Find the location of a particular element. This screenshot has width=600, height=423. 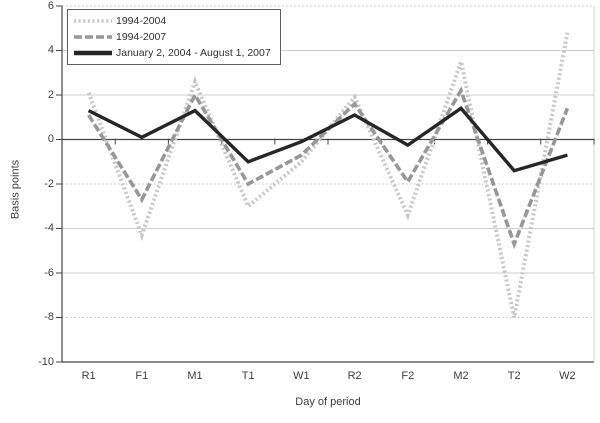

y-tick-label: 4 is located at coordinates (50, 50).